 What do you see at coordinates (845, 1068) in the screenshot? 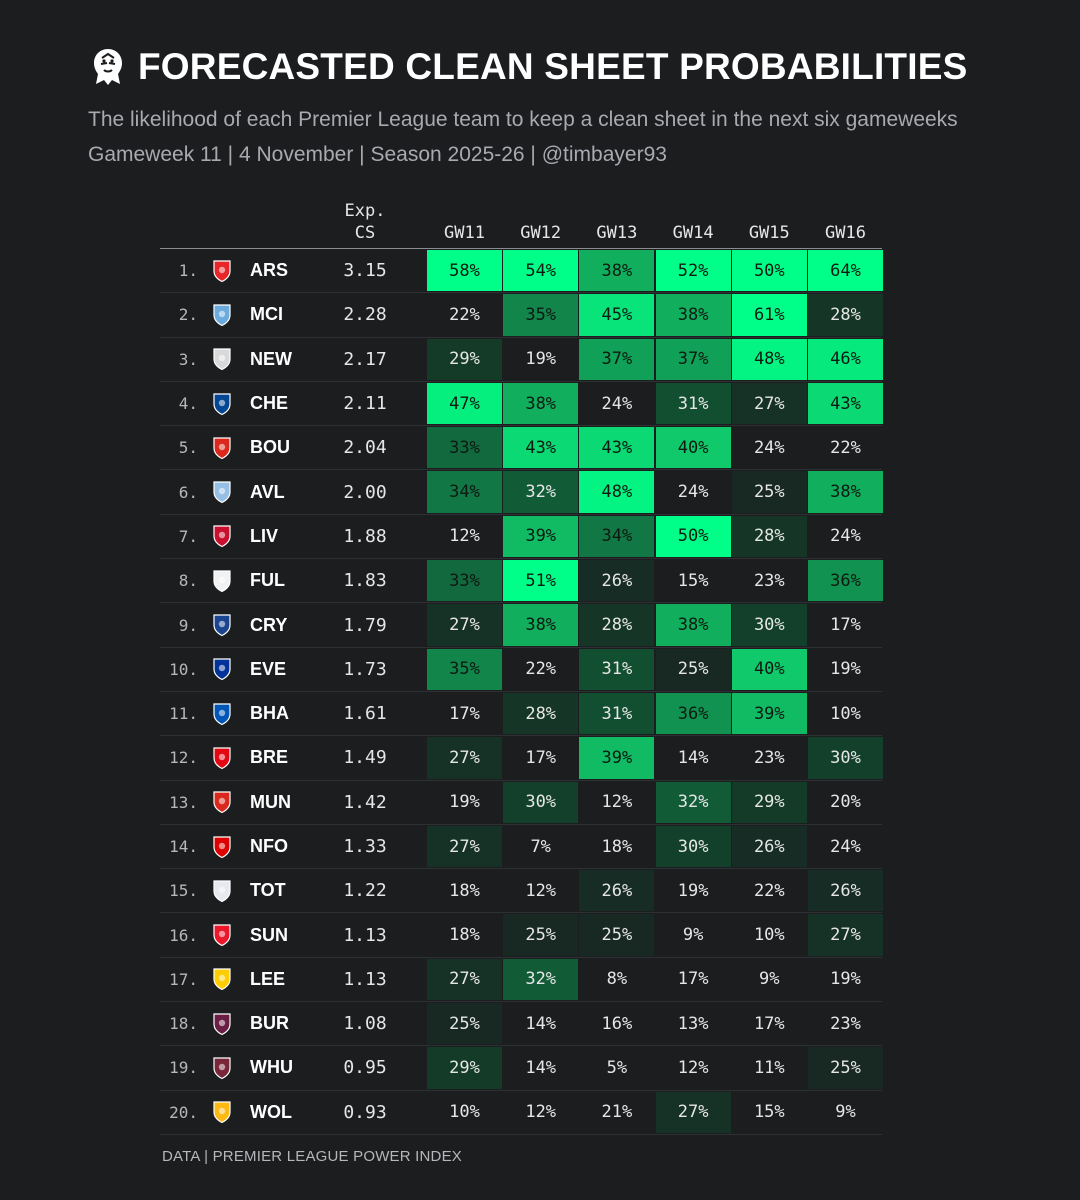
I see `probability-cell-gw16: 25%` at bounding box center [845, 1068].